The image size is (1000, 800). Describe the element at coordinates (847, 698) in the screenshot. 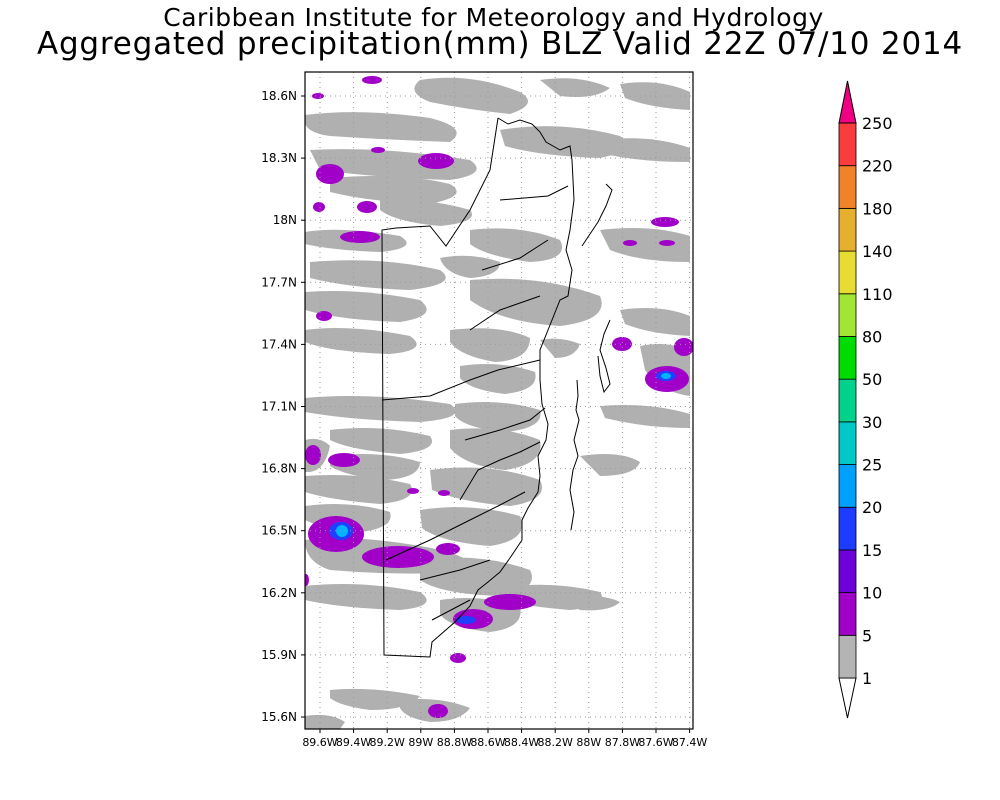

I see `colorbar-under-triangle` at that location.